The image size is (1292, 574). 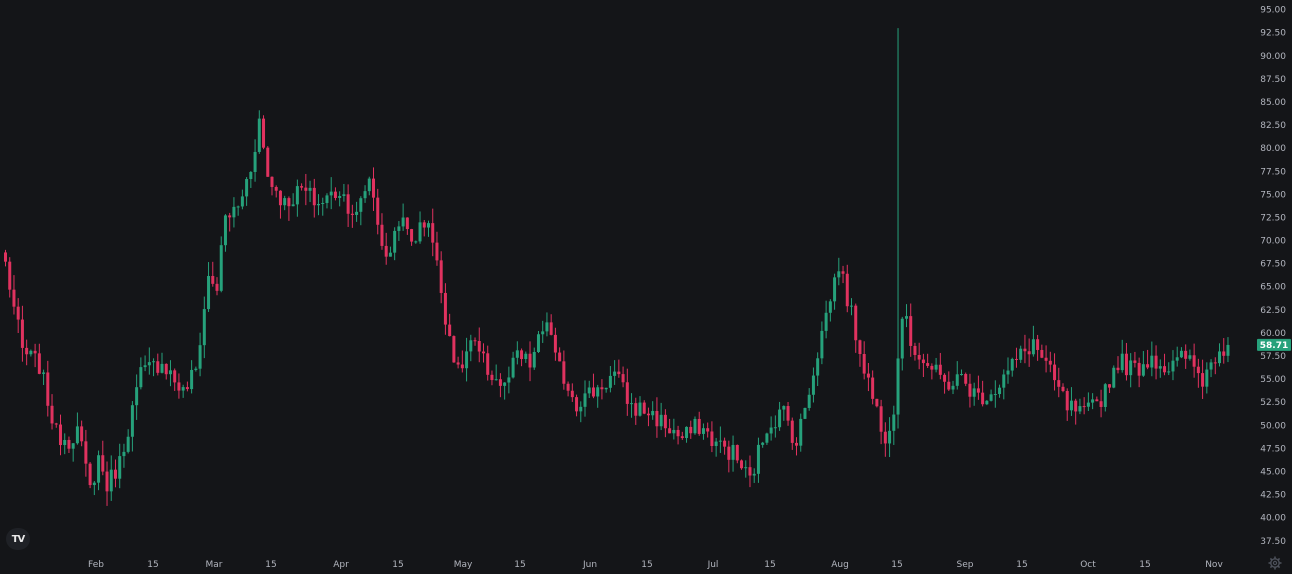 What do you see at coordinates (1273, 265) in the screenshot?
I see `price-tick-label: 67.50` at bounding box center [1273, 265].